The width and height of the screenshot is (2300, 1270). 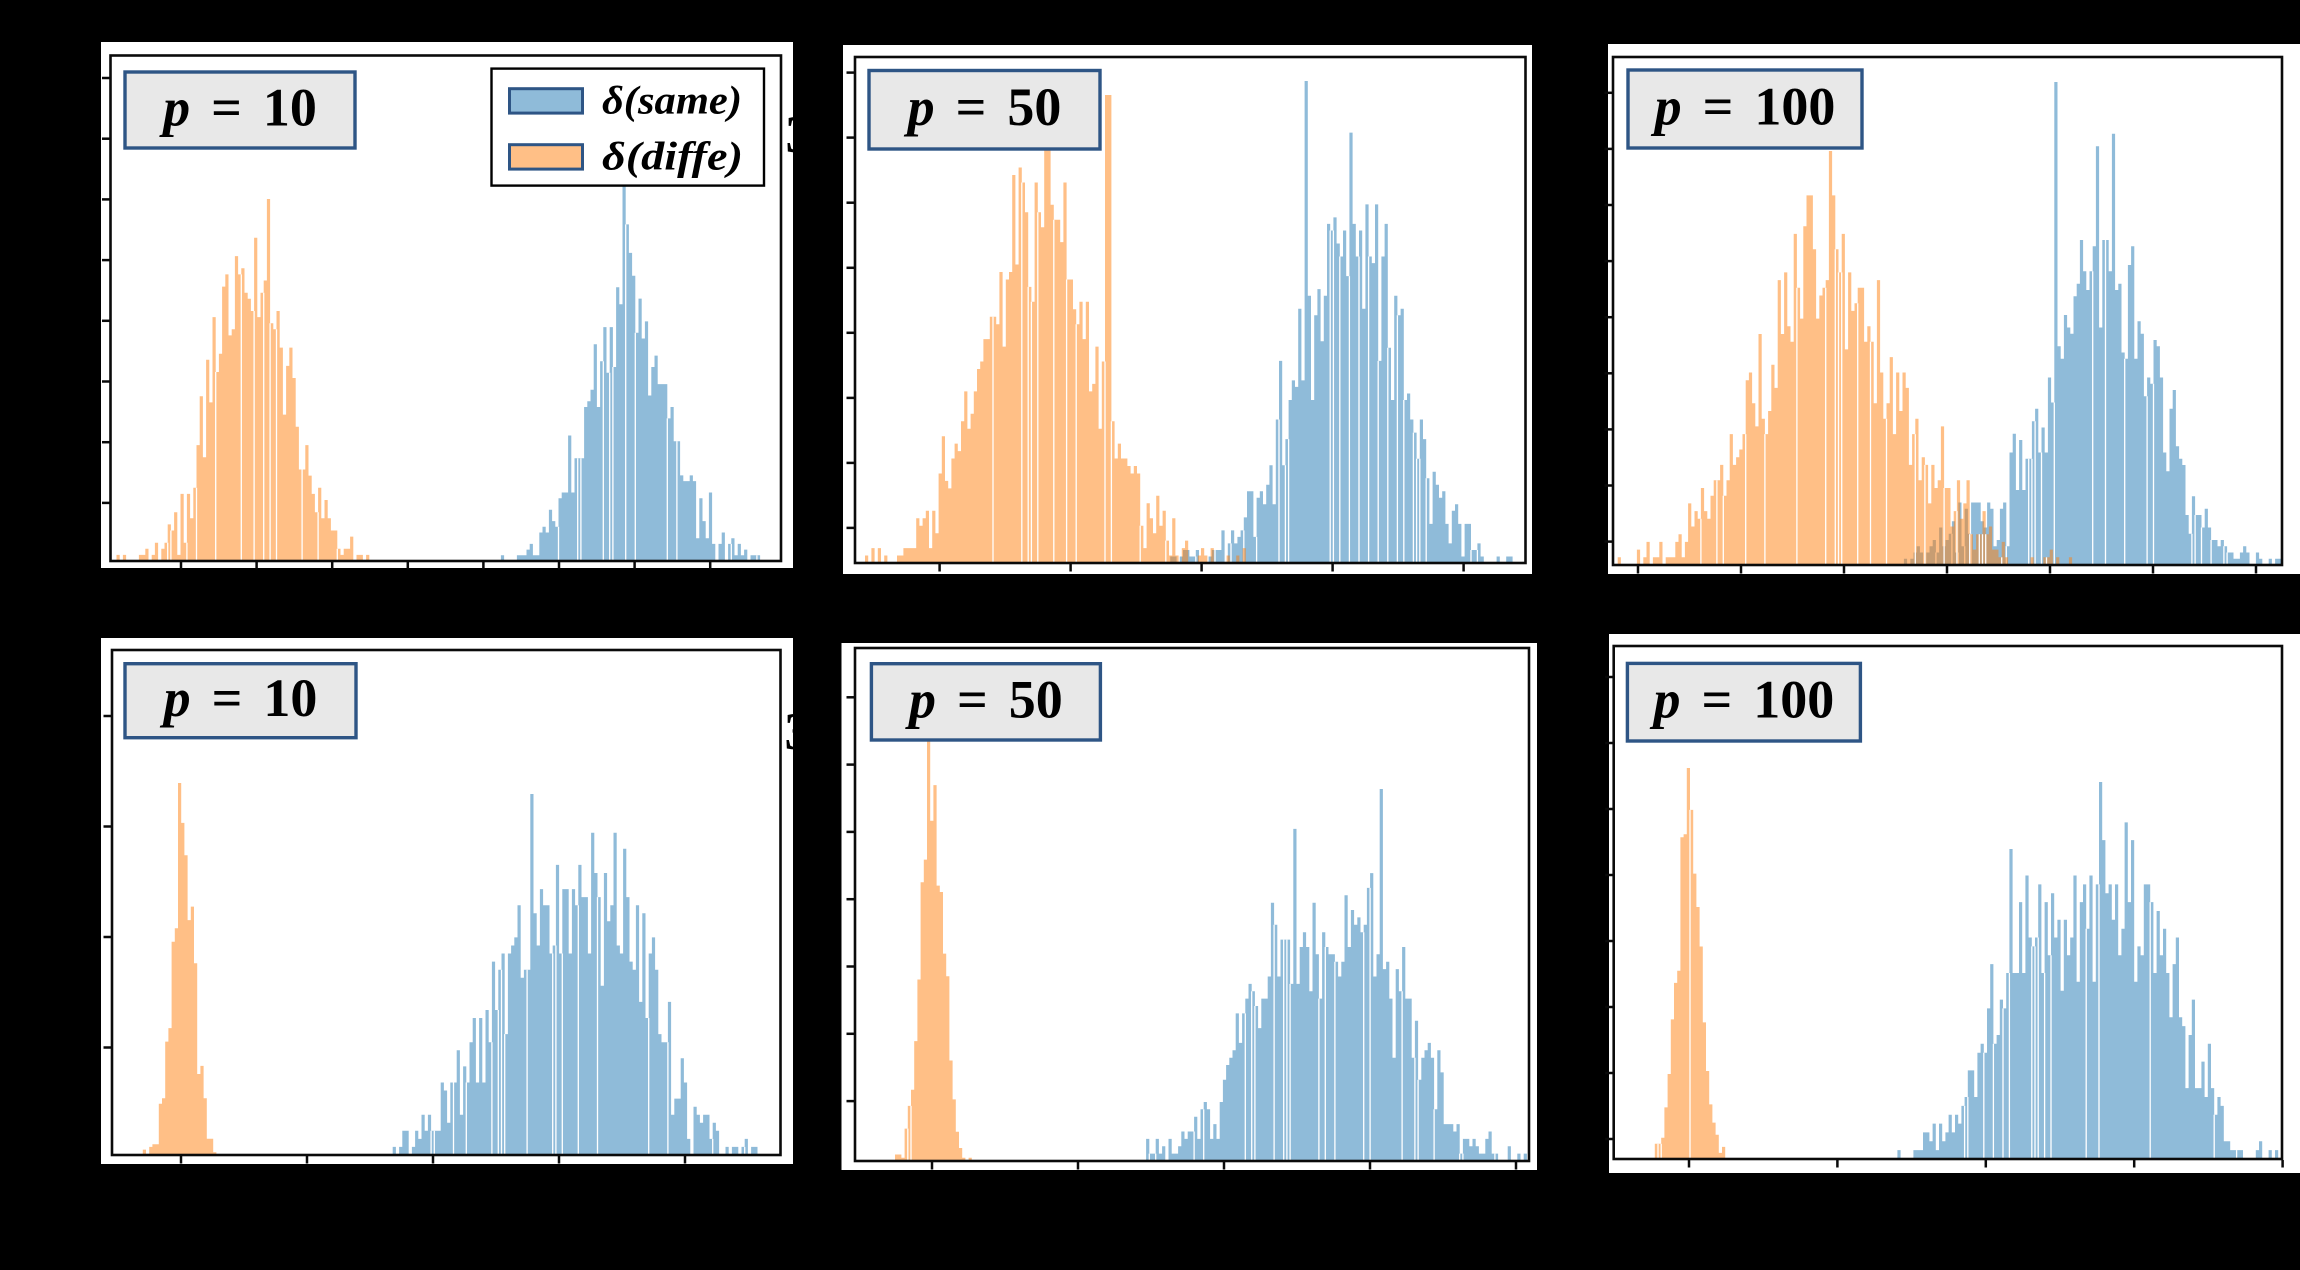 What do you see at coordinates (672, 156) in the screenshot?
I see `svg-text: δ(diffe)` at bounding box center [672, 156].